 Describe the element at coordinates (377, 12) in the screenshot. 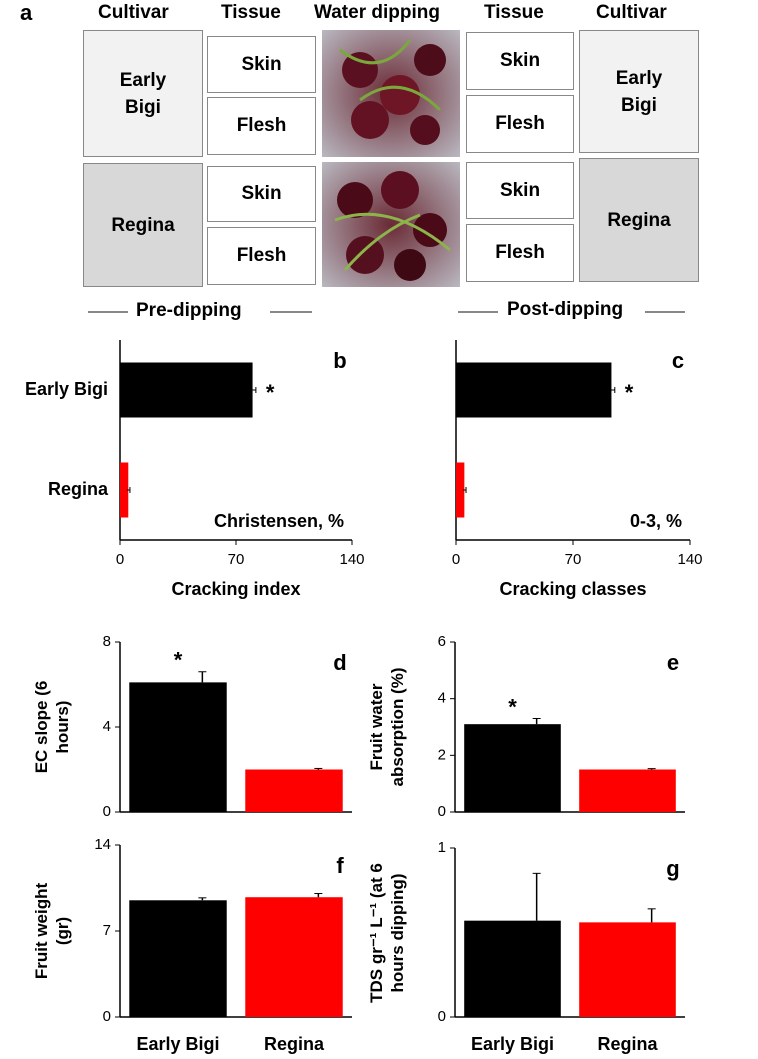

I see `header: Water dipping` at that location.